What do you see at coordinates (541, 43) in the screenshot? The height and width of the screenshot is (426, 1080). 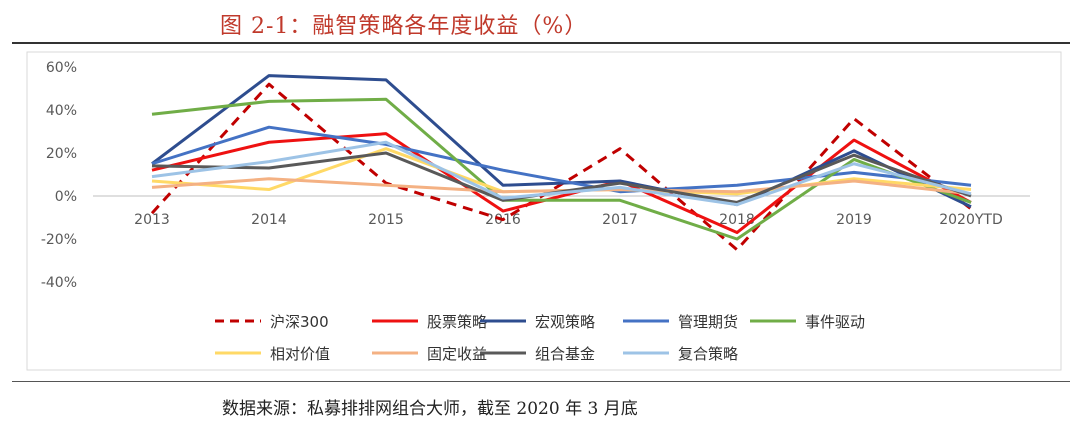 I see `top-divider` at bounding box center [541, 43].